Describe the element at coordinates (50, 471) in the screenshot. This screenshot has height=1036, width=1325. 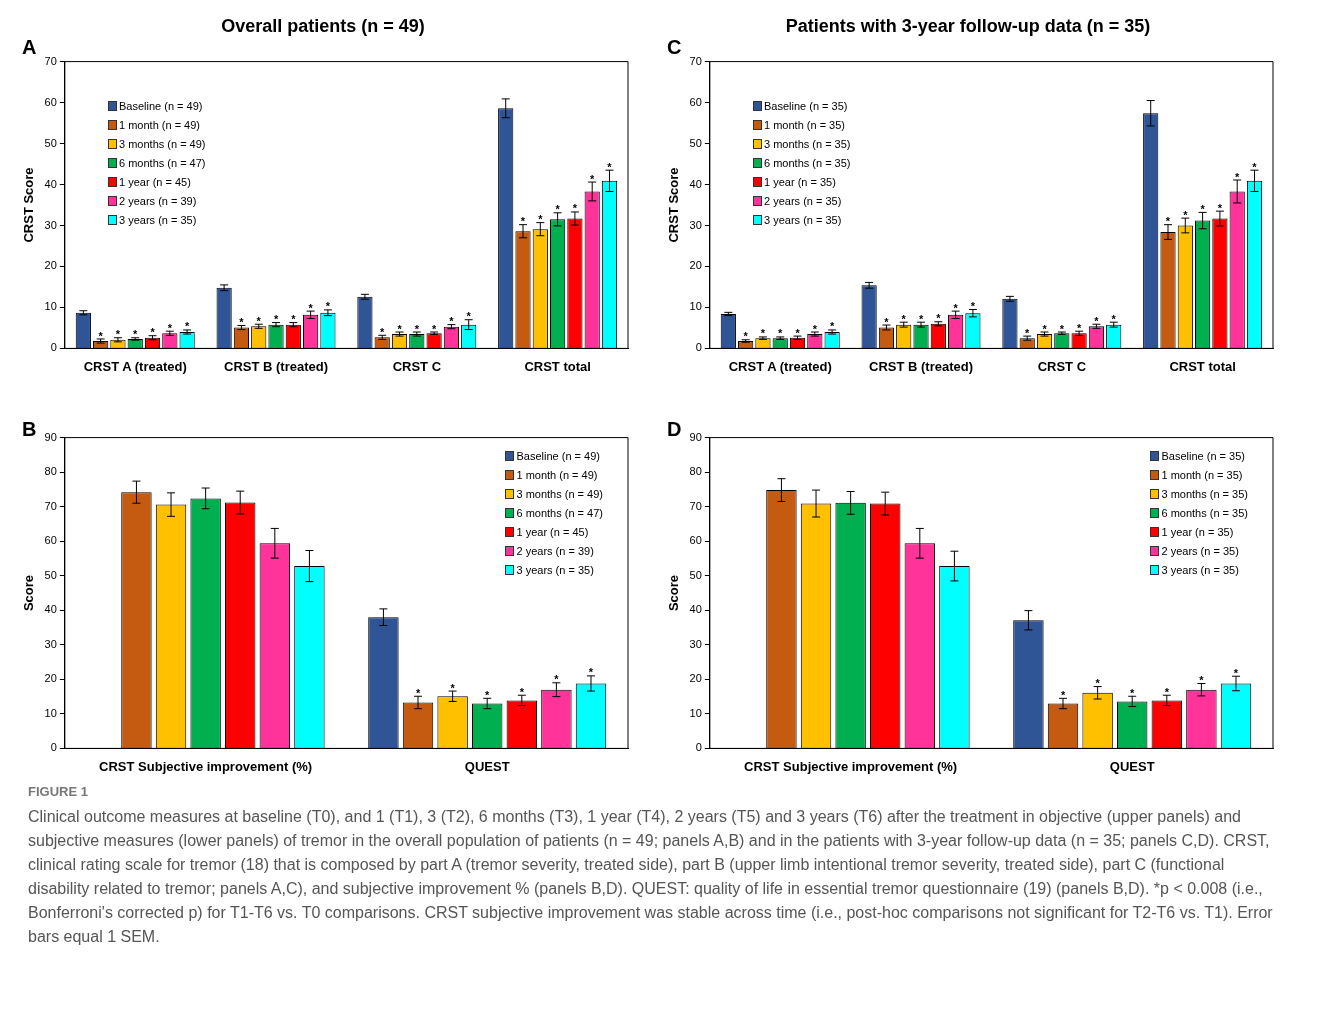
I see `y-tick-label: 80` at that location.